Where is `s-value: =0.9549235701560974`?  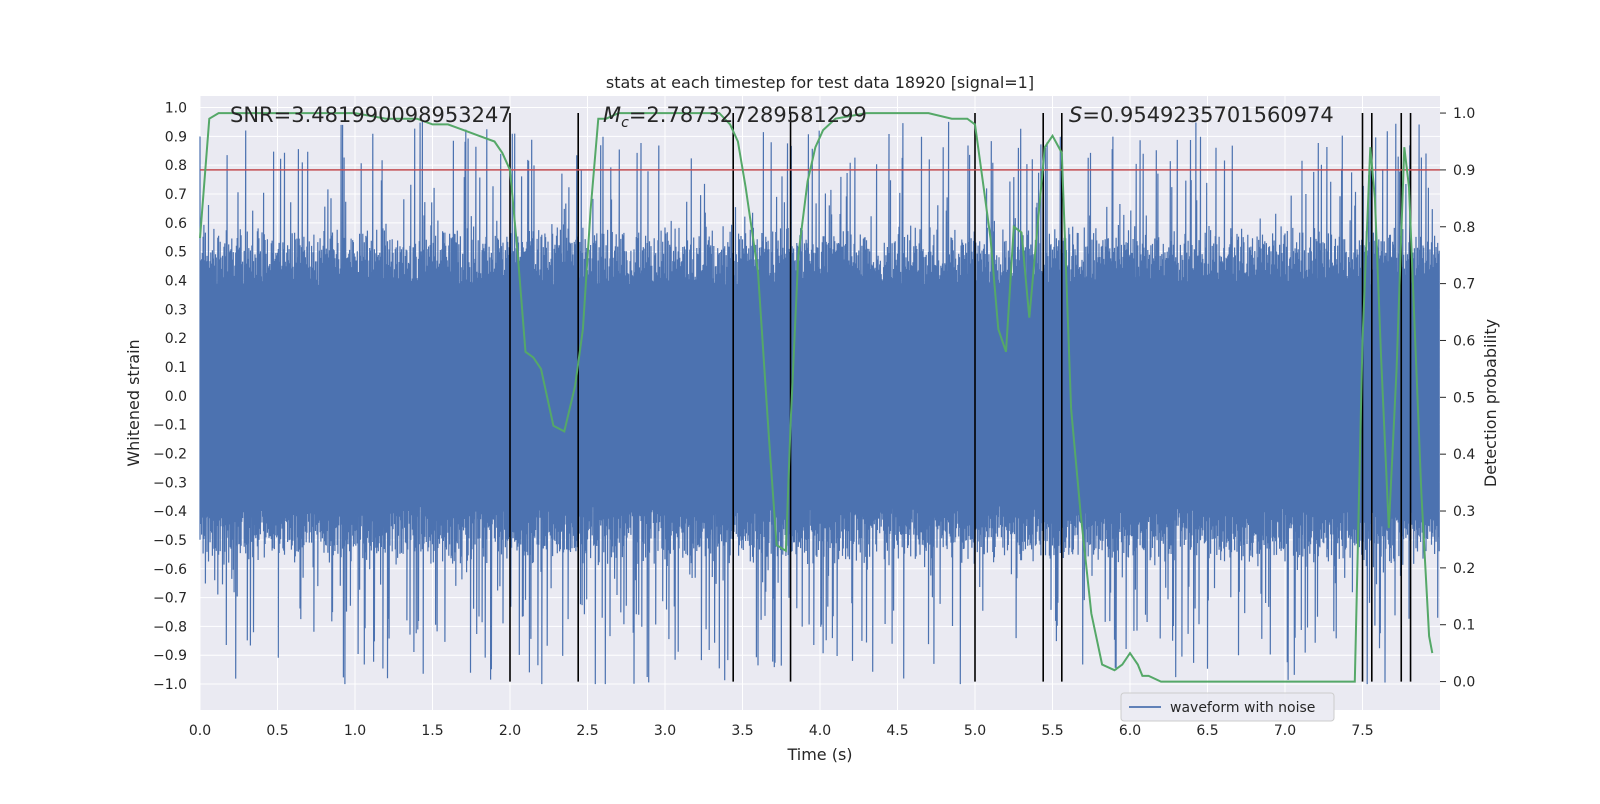 s-value: =0.9549235701560974 is located at coordinates (1207, 115).